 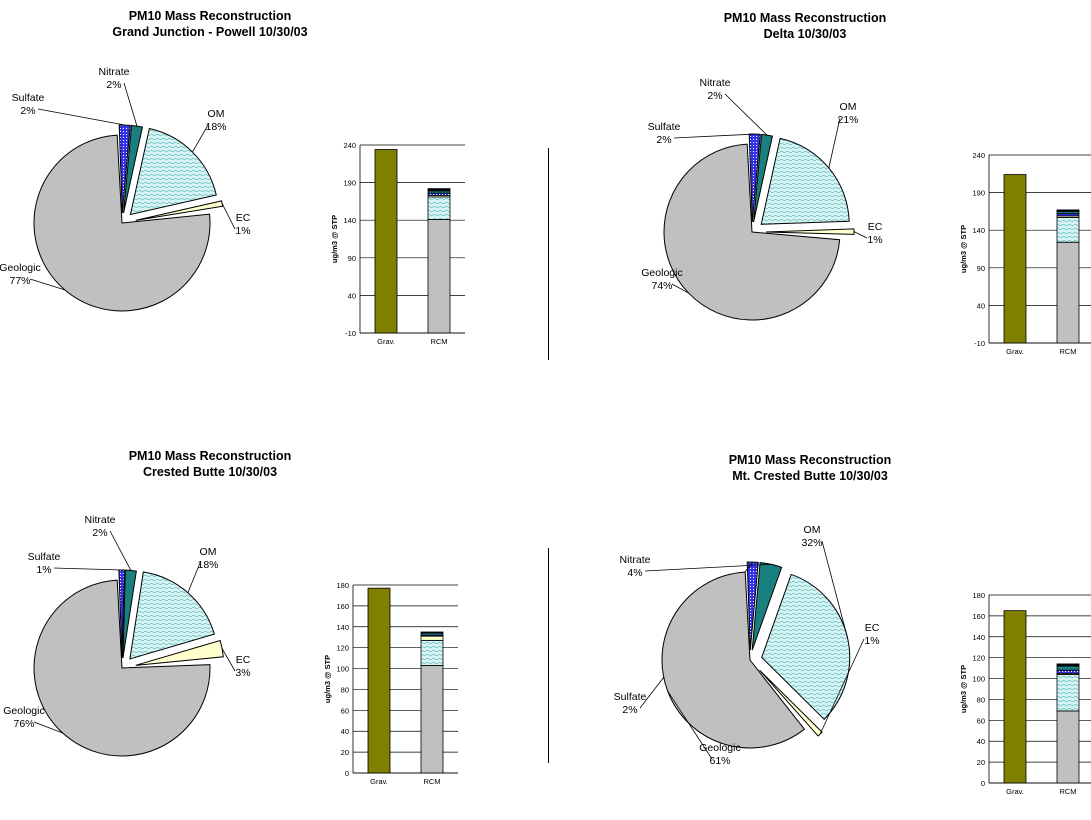 What do you see at coordinates (981, 720) in the screenshot?
I see `y-tick-label: 60` at bounding box center [981, 720].